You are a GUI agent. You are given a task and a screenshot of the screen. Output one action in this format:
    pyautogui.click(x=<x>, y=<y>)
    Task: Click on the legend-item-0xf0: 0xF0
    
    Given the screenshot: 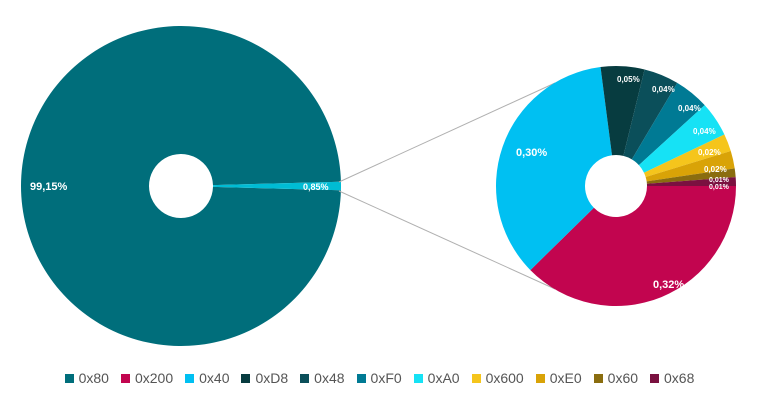 What is the action you would take?
    pyautogui.click(x=379, y=378)
    